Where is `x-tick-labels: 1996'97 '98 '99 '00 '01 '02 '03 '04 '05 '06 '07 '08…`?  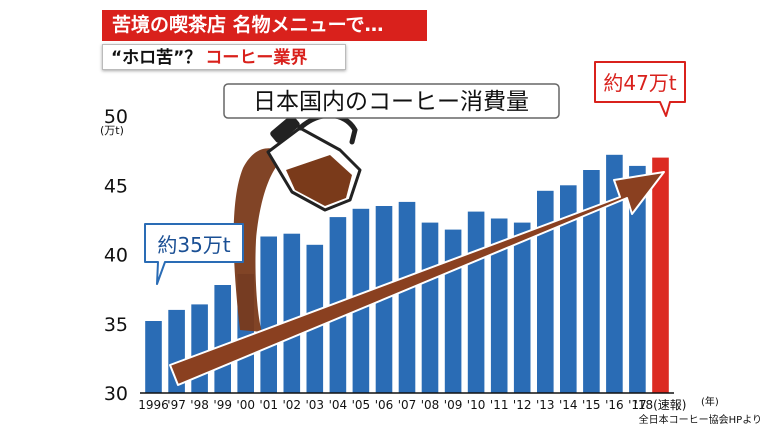
x-tick-labels: 1996'97 '98 '99 '00 '01 '02 '03 '04 '05 '06 '07 '08… is located at coordinates (412, 405).